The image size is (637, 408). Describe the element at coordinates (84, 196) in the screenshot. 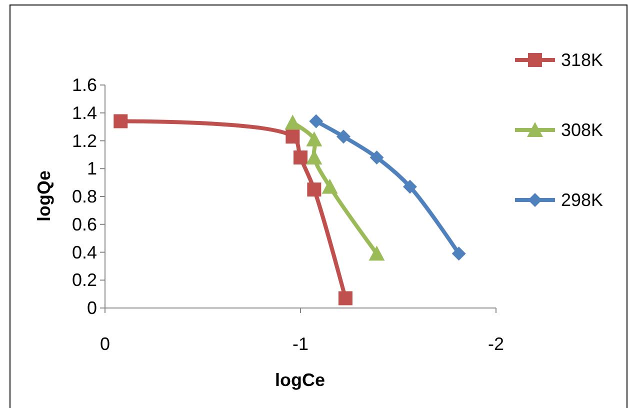

I see `y-tick-label: 0.8` at that location.